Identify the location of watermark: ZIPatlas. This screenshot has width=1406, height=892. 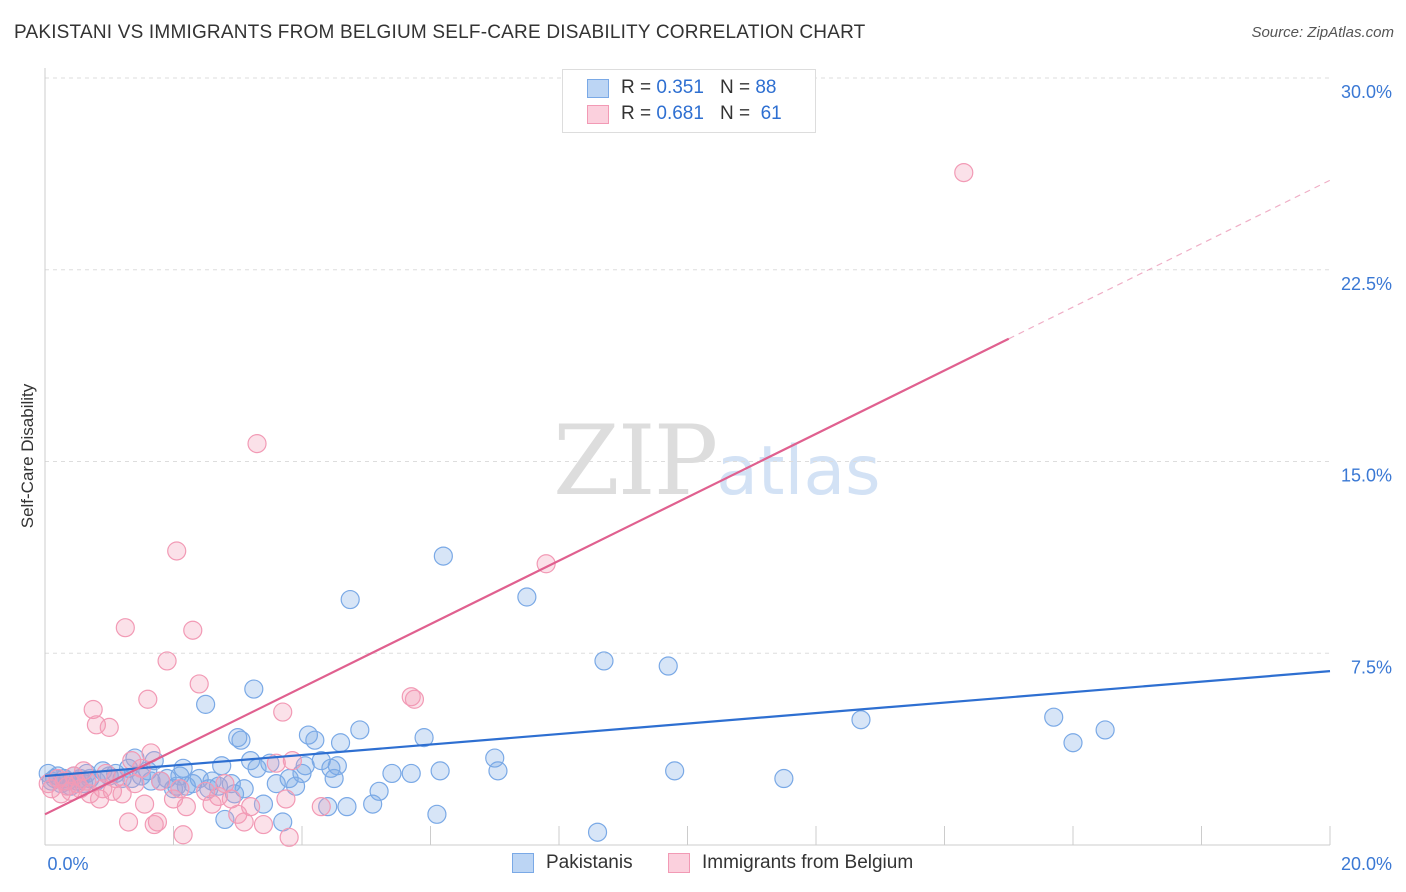
(717, 461).